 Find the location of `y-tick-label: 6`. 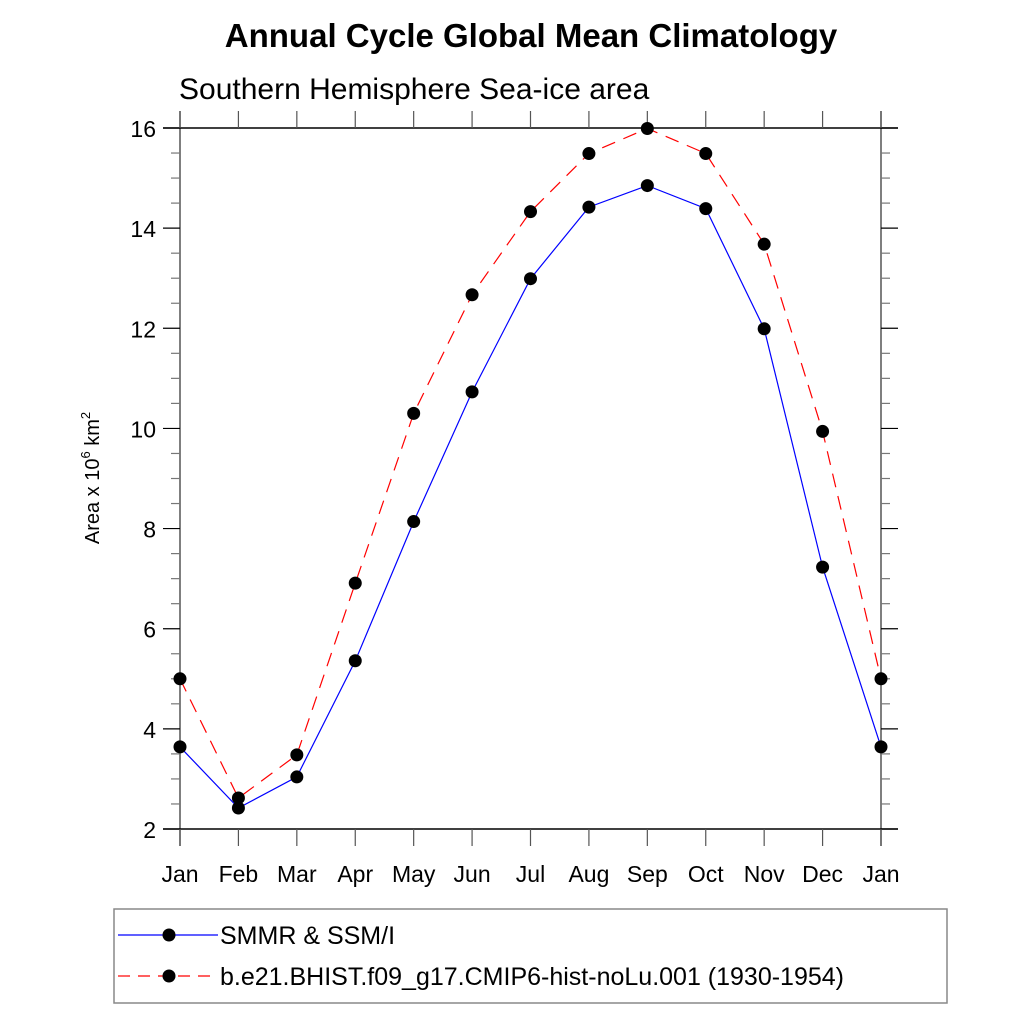

y-tick-label: 6 is located at coordinates (149, 630).